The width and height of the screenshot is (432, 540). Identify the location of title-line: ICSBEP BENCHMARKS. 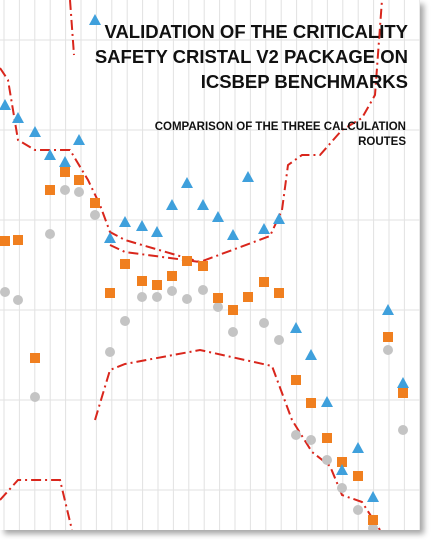
(304, 81).